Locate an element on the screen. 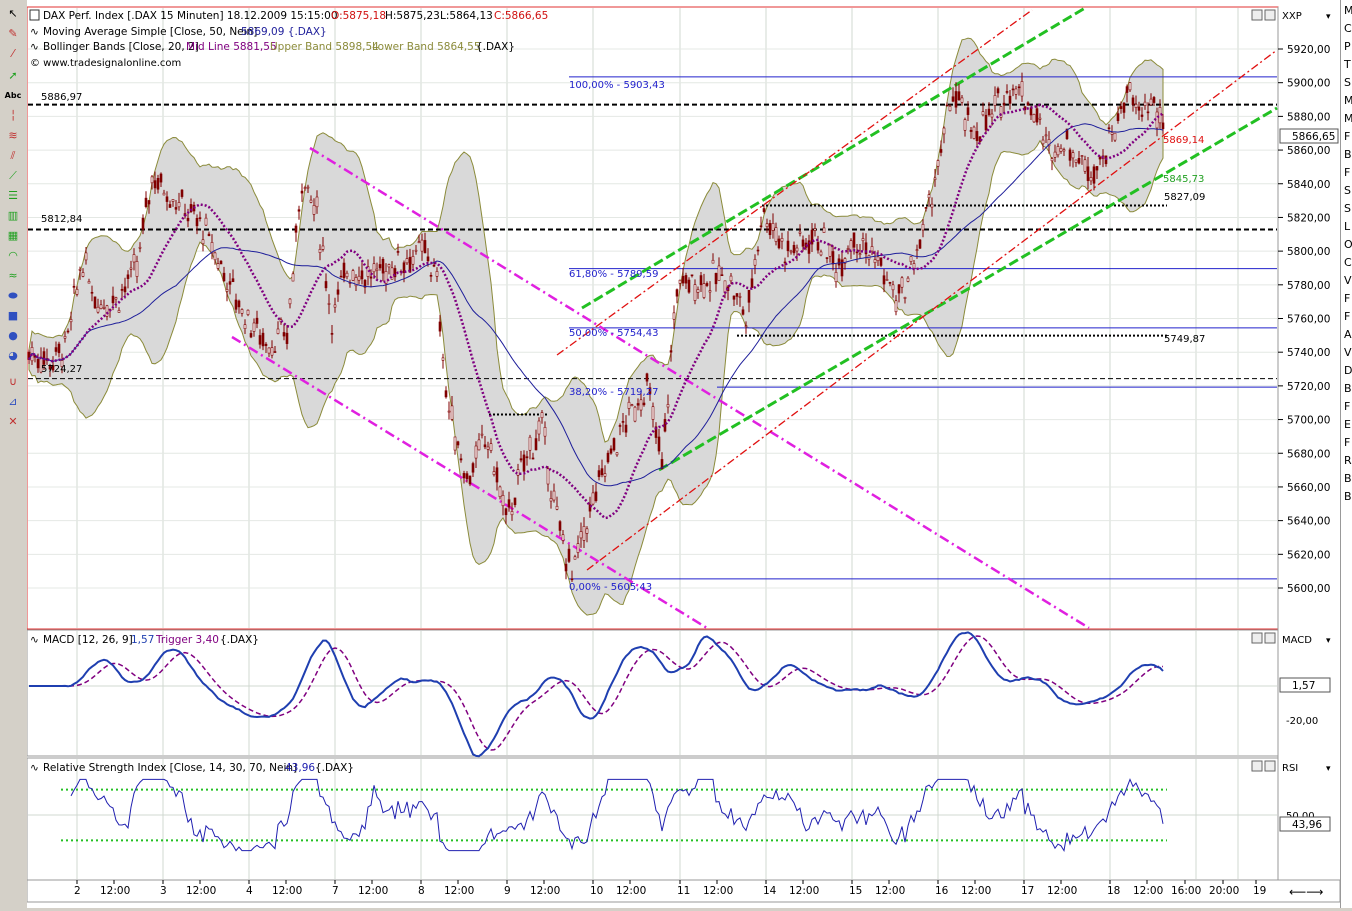 Image resolution: width=1352 pixels, height=911 pixels. macd-trigger-line is located at coordinates (596, 693).